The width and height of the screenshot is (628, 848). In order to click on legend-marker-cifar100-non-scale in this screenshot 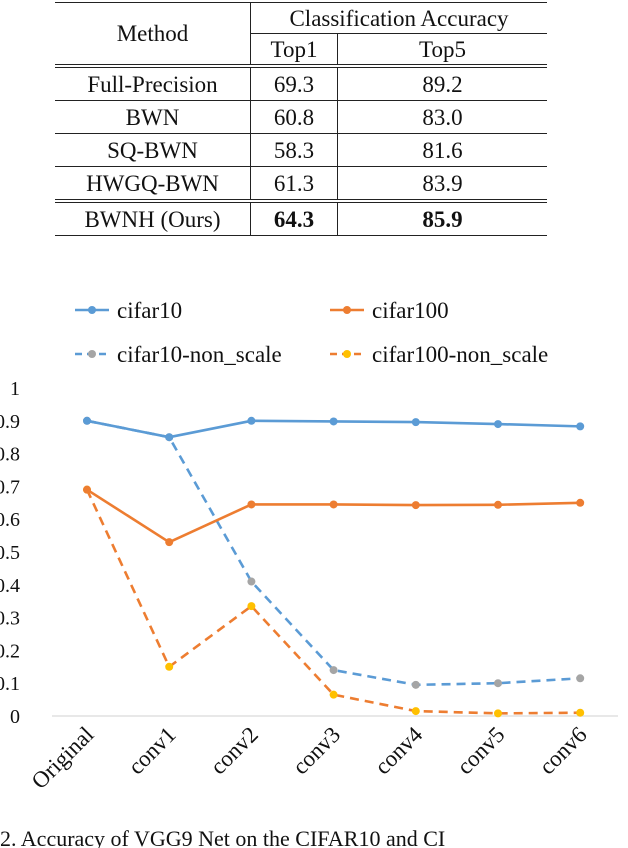, I will do `click(347, 354)`.